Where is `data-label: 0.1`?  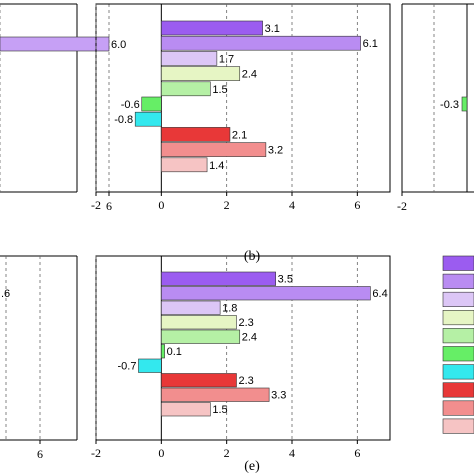 data-label: 0.1 is located at coordinates (174, 352).